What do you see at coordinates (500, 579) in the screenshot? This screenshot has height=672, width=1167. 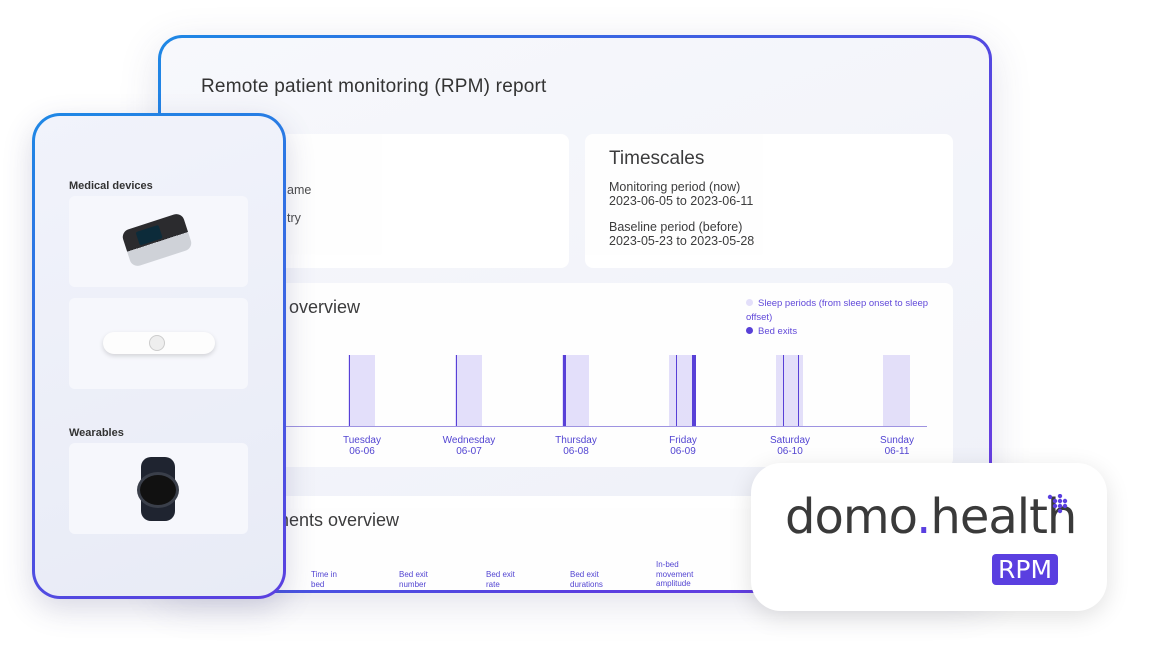 I see `column-header: Bed exit rate` at bounding box center [500, 579].